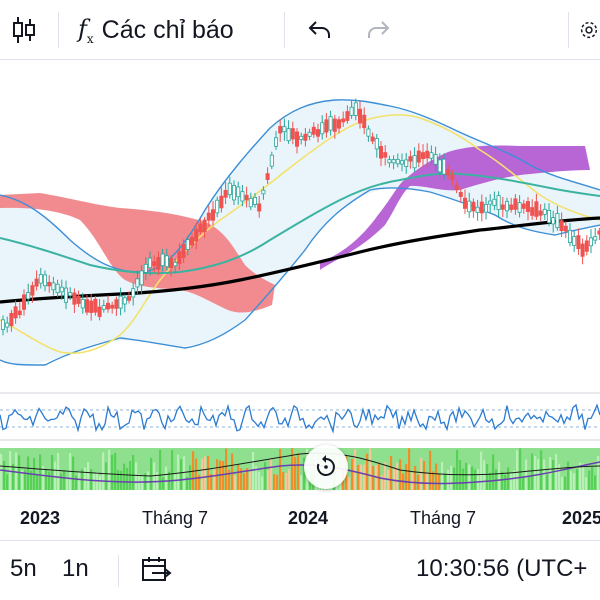 This screenshot has width=600, height=600. I want to click on reset-icon, so click(325, 465).